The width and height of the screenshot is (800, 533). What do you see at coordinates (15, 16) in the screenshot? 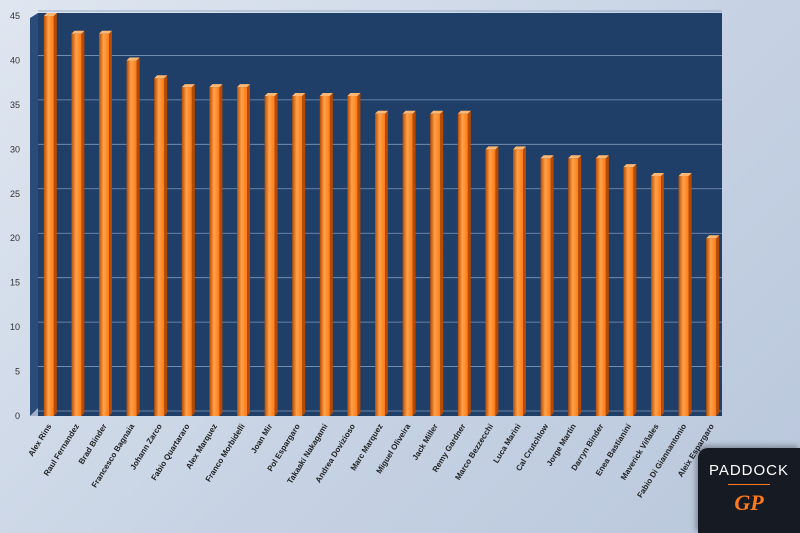
I see `y-tick-label: 45` at bounding box center [15, 16].